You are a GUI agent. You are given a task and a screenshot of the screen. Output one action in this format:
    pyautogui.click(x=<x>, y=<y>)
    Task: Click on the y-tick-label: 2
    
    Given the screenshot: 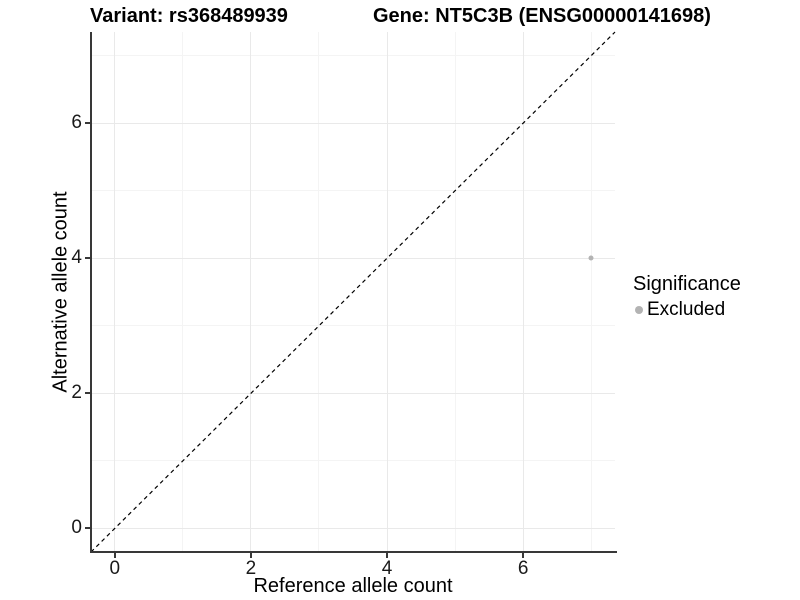 What is the action you would take?
    pyautogui.click(x=76, y=393)
    